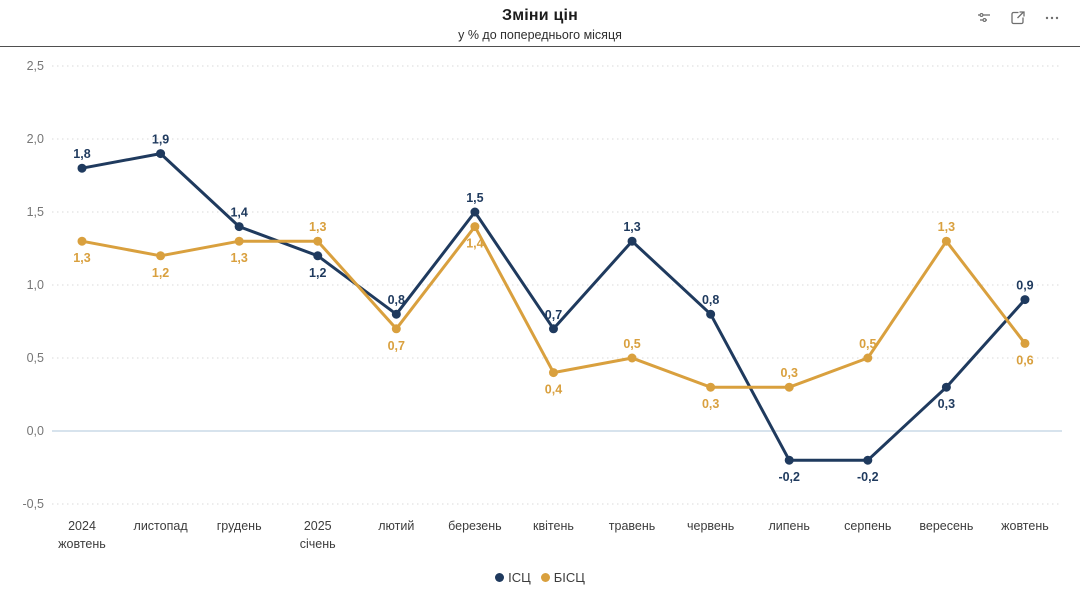 The image size is (1080, 593). I want to click on legend-item-bicc: БІСЦ, so click(562, 577).